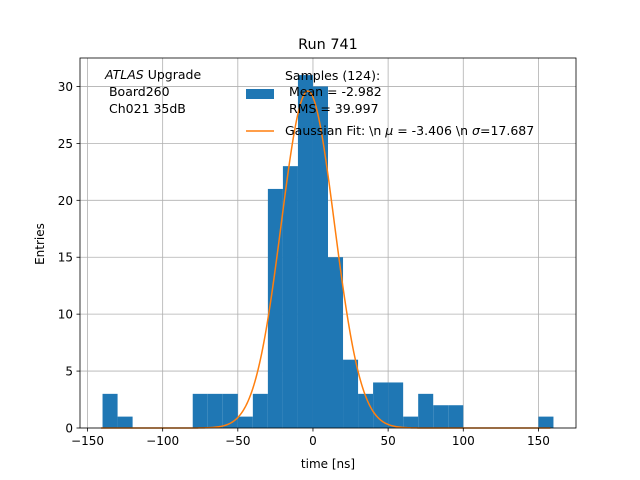 Image resolution: width=640 pixels, height=480 pixels. I want to click on y-tick-label: 10, so click(65, 315).